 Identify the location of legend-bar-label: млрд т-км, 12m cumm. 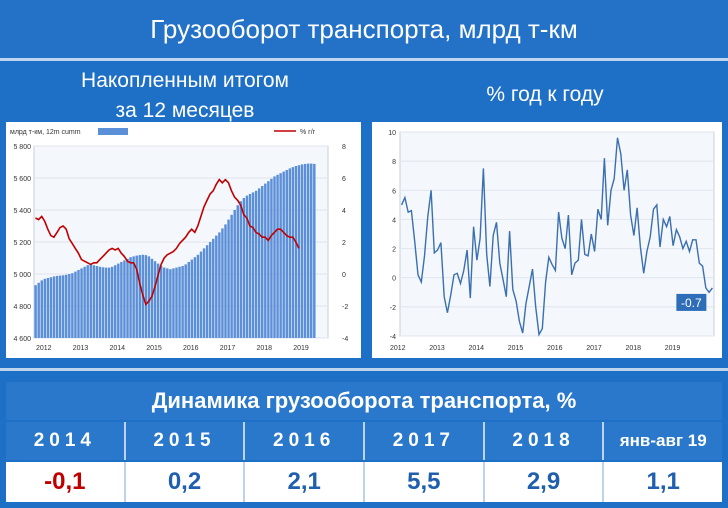
(45, 132).